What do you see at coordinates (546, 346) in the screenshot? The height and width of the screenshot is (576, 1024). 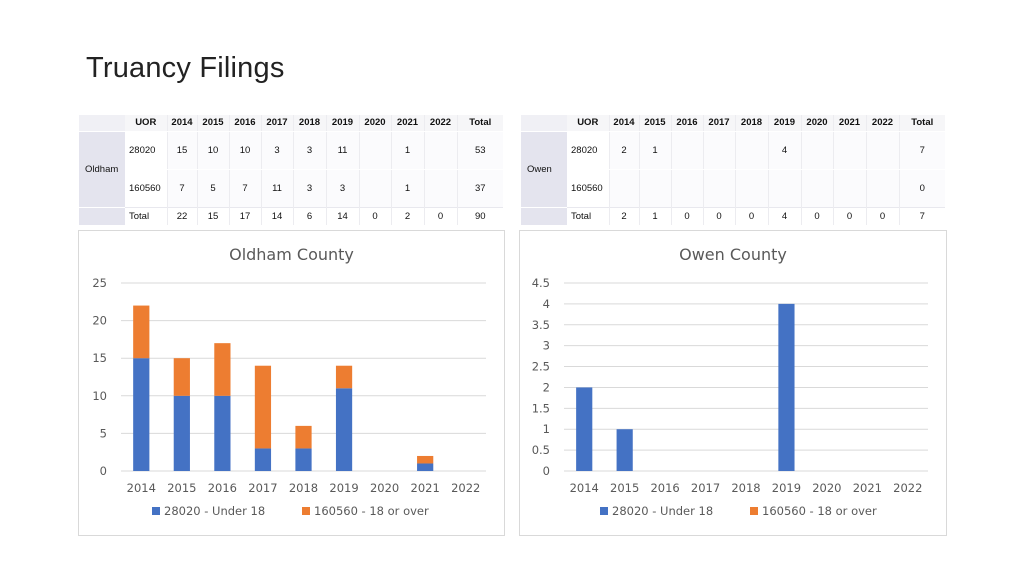 I see `y-tick-label: 3` at bounding box center [546, 346].